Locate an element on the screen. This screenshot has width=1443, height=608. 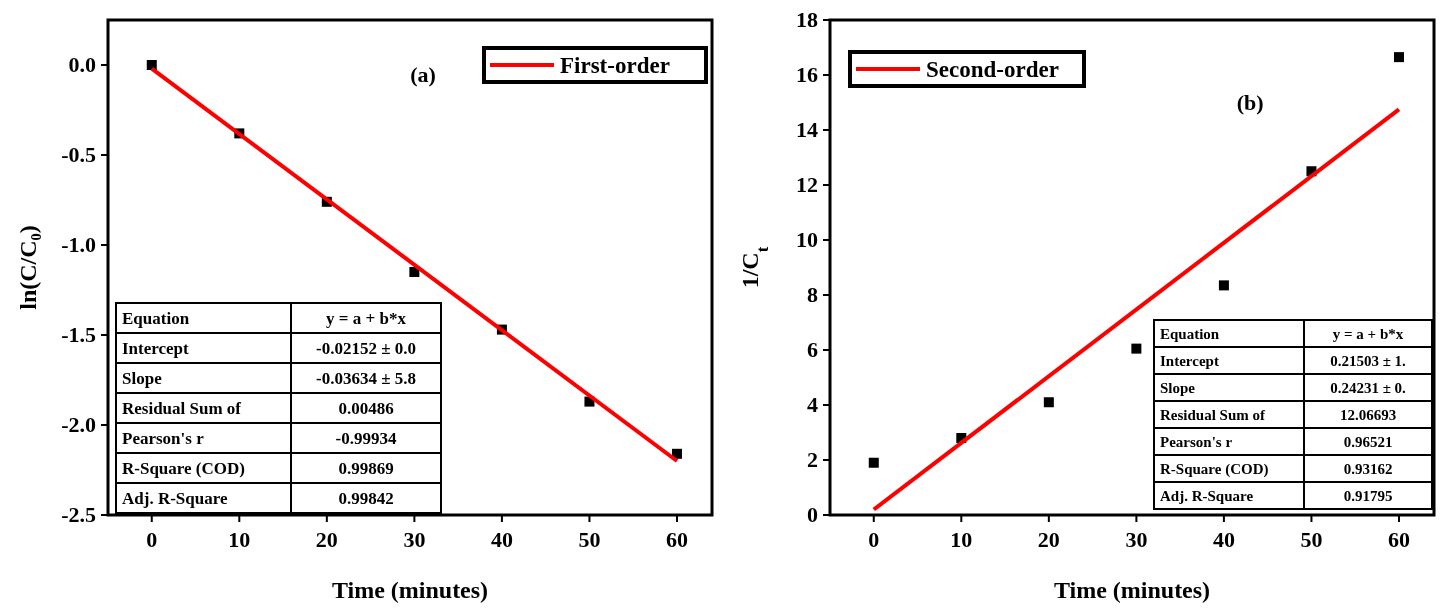
y-tick-label: 18 is located at coordinates (807, 19).